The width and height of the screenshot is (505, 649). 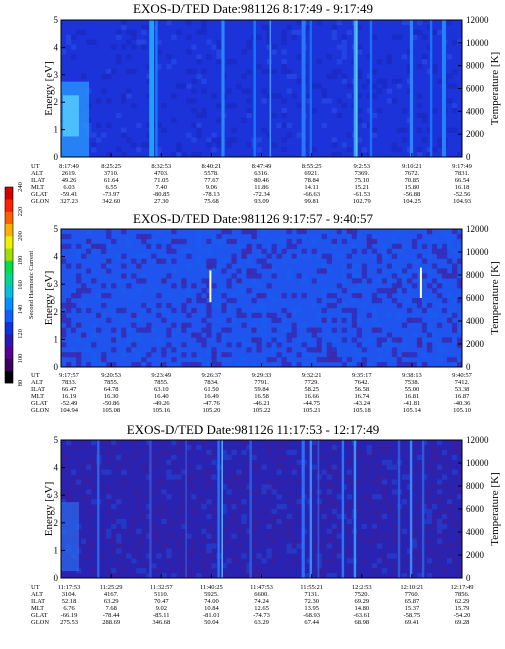 I want to click on table-cell: 68.98, so click(x=361, y=622).